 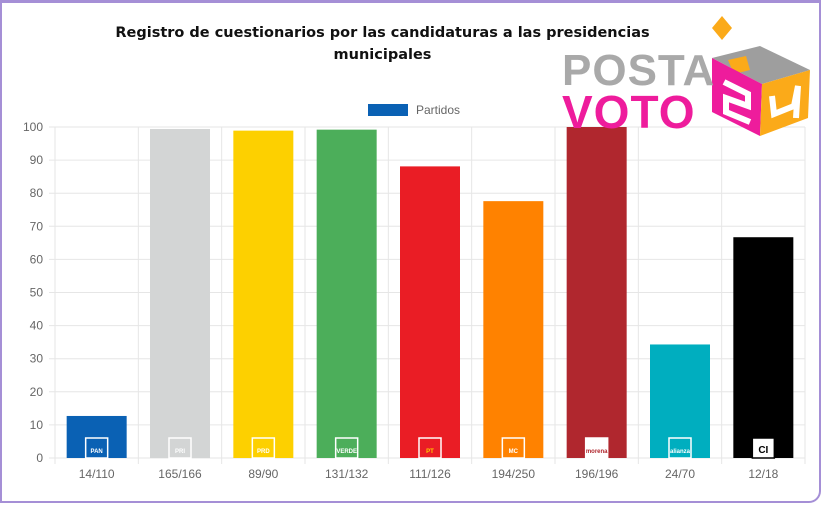 What do you see at coordinates (180, 293) in the screenshot?
I see `bar-pri` at bounding box center [180, 293].